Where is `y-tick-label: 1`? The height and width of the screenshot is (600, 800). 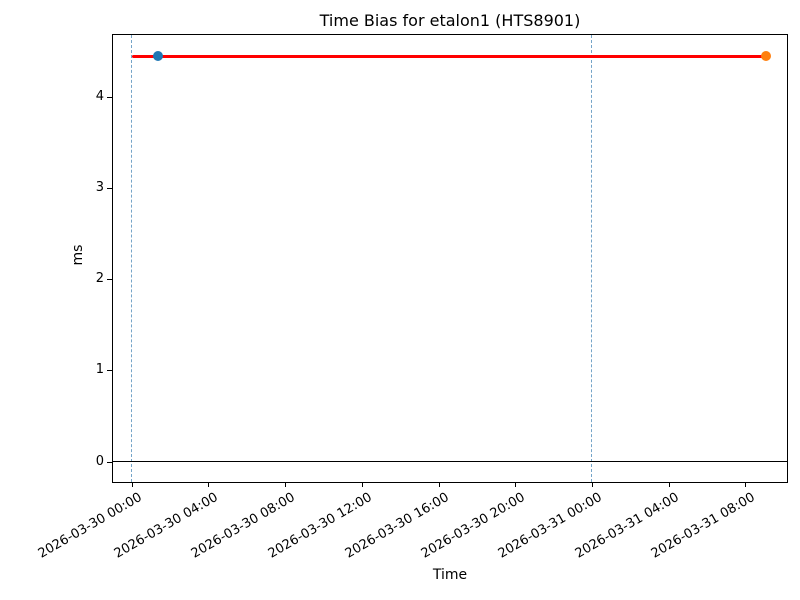 y-tick-label: 1 is located at coordinates (99, 369).